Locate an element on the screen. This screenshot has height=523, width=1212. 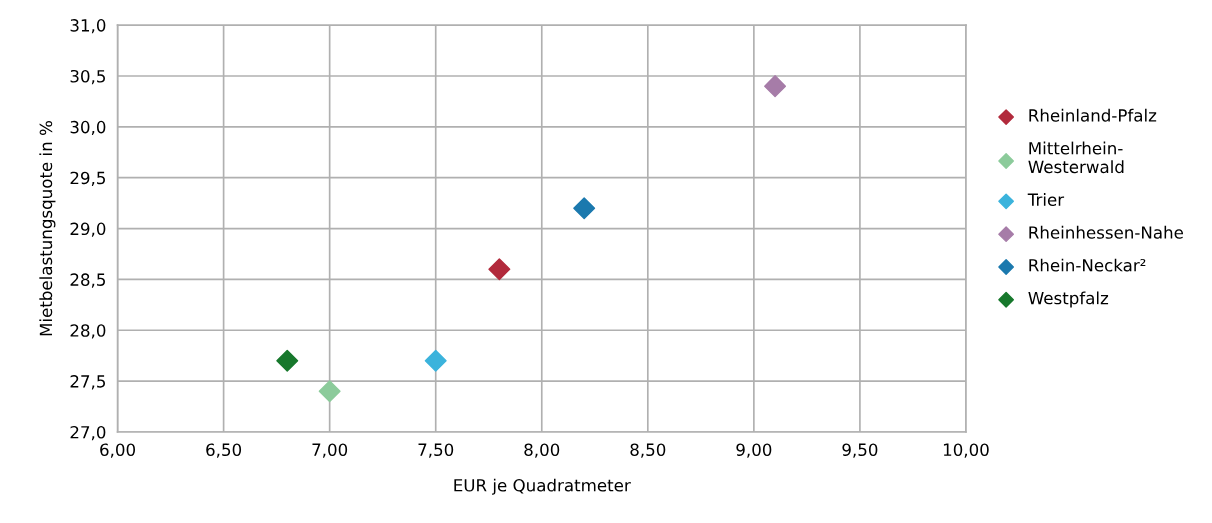
legend-label: Rhein-Neckar² is located at coordinates (1087, 265).